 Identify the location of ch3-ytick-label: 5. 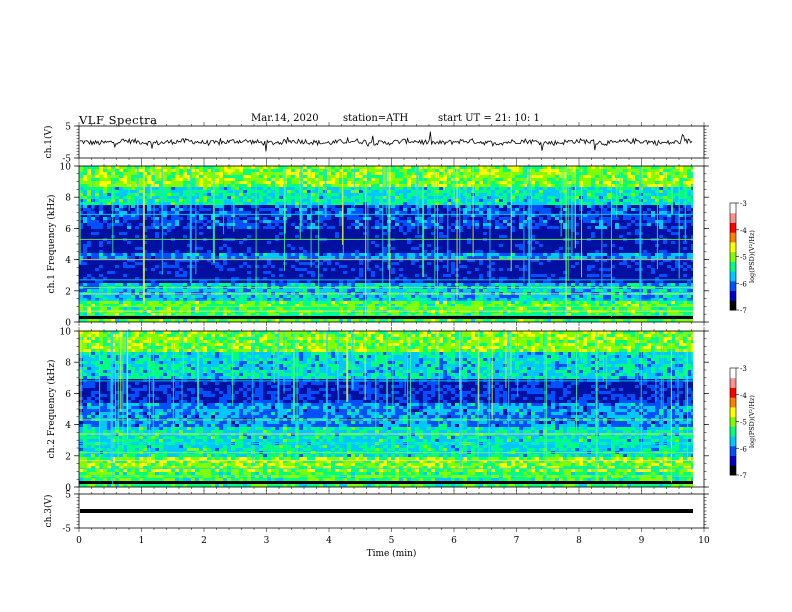
(68, 496).